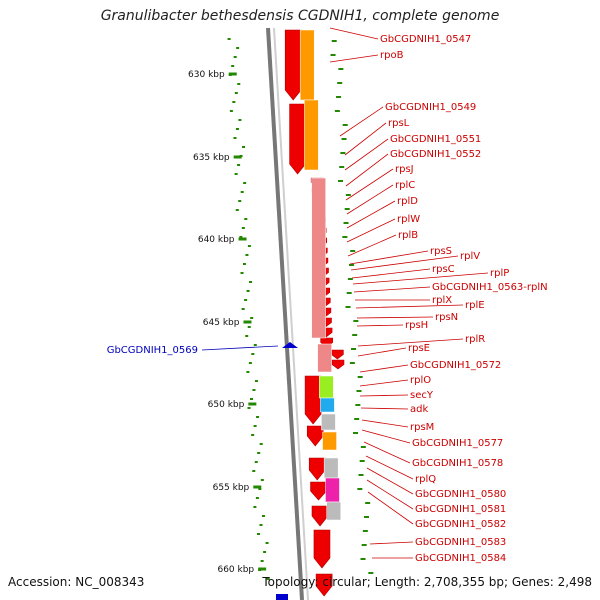  Describe the element at coordinates (419, 409) in the screenshot. I see `gene-label: adk` at that location.